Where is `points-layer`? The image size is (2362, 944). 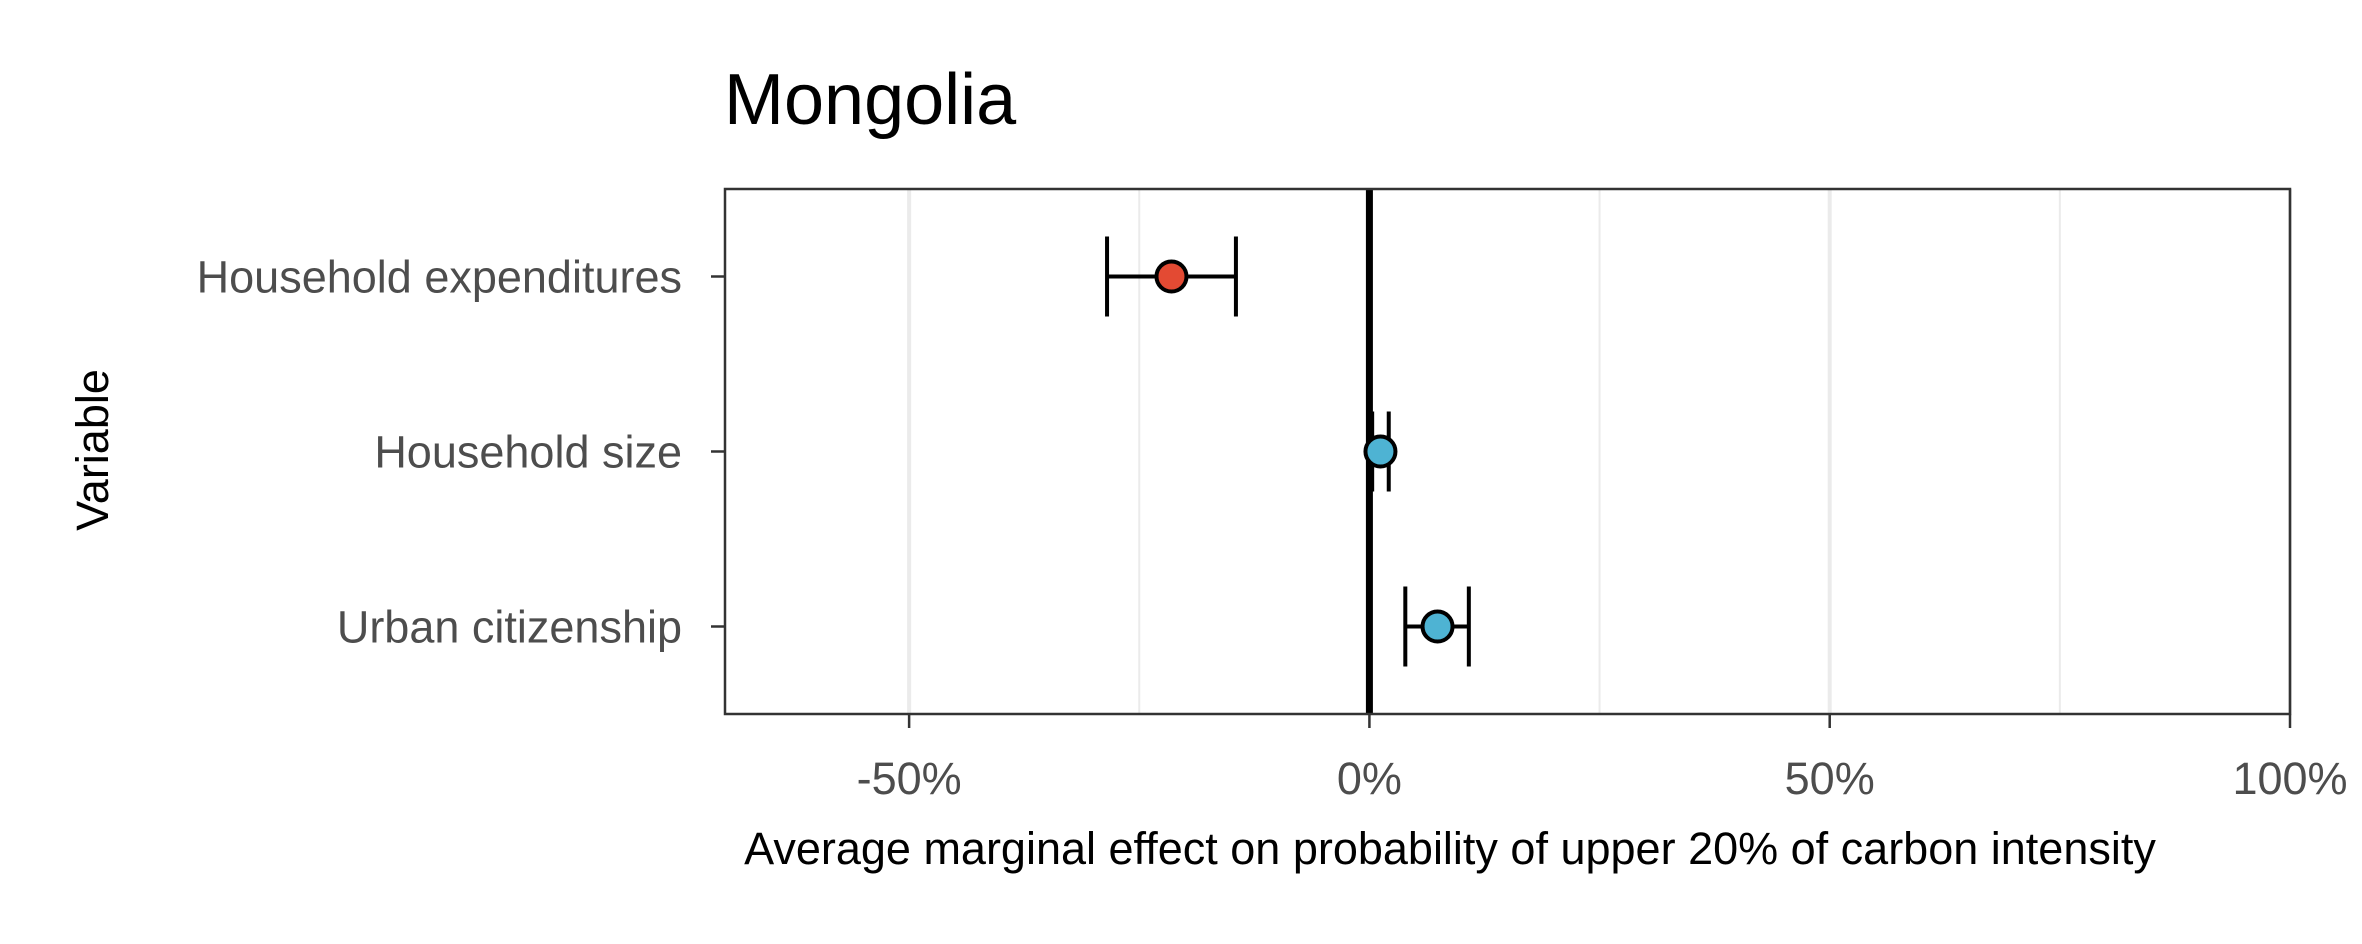
points-layer is located at coordinates (1288, 451).